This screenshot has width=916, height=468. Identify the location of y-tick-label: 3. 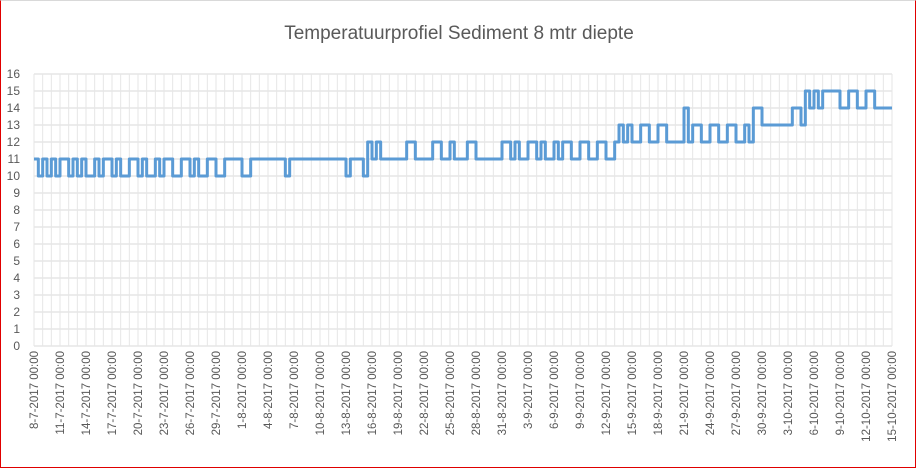
(16, 295).